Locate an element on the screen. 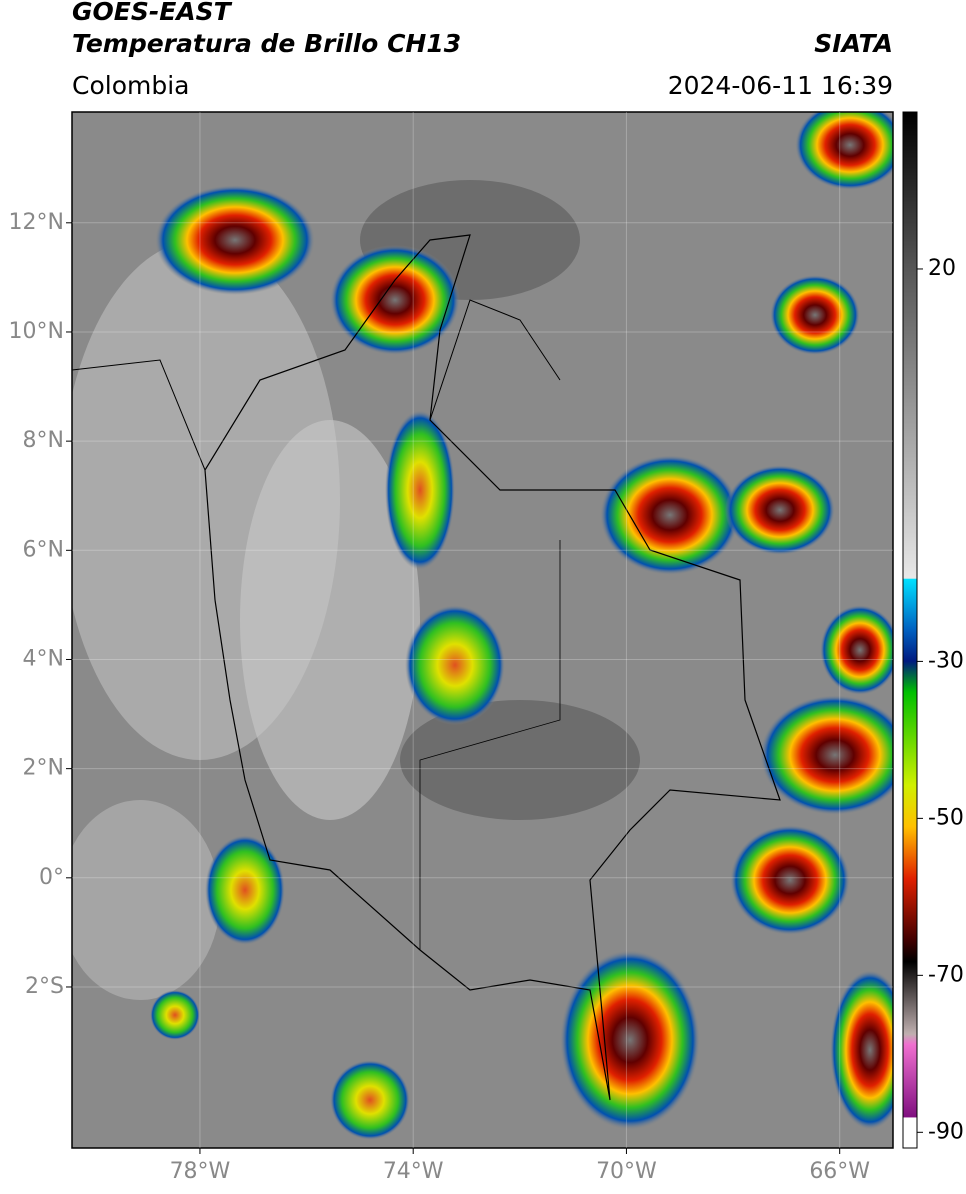  colorbar-tick-label: -90 is located at coordinates (946, 1131).